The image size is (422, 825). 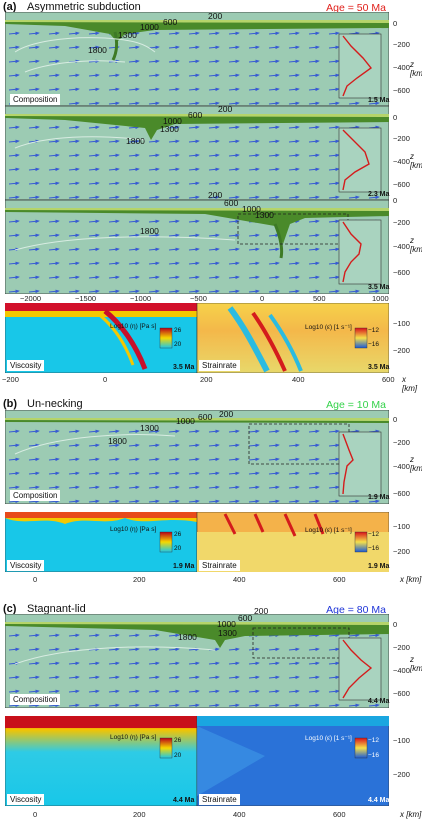 I want to click on panel-a-zoom-fields, so click(x=197, y=338).